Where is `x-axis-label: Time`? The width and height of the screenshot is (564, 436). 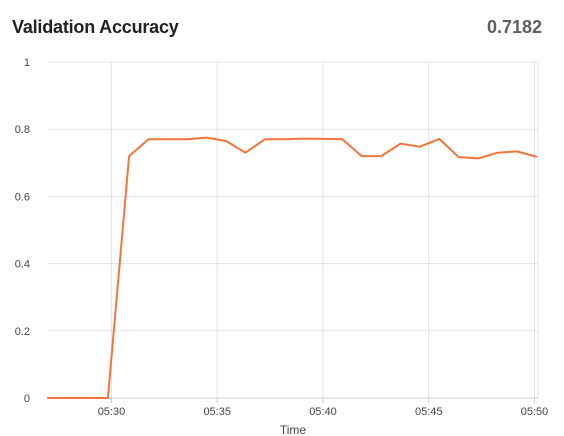 x-axis-label: Time is located at coordinates (293, 429).